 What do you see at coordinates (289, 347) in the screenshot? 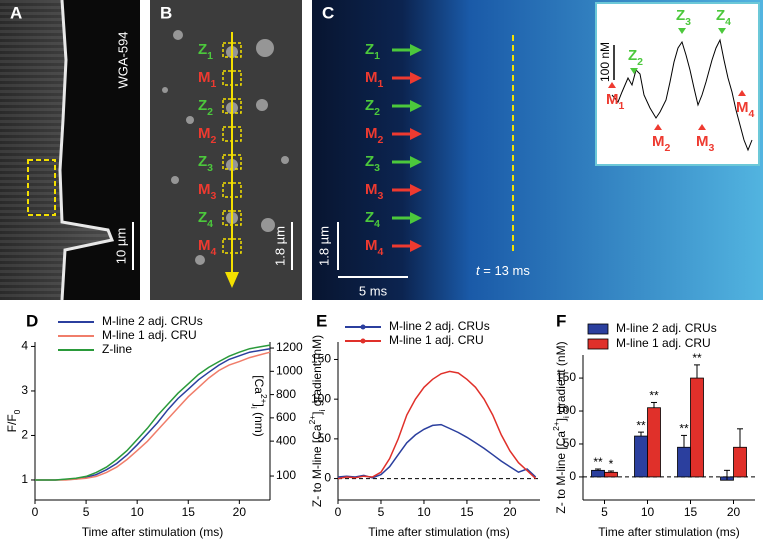
I see `y2-tick-label: 1200` at bounding box center [289, 347].